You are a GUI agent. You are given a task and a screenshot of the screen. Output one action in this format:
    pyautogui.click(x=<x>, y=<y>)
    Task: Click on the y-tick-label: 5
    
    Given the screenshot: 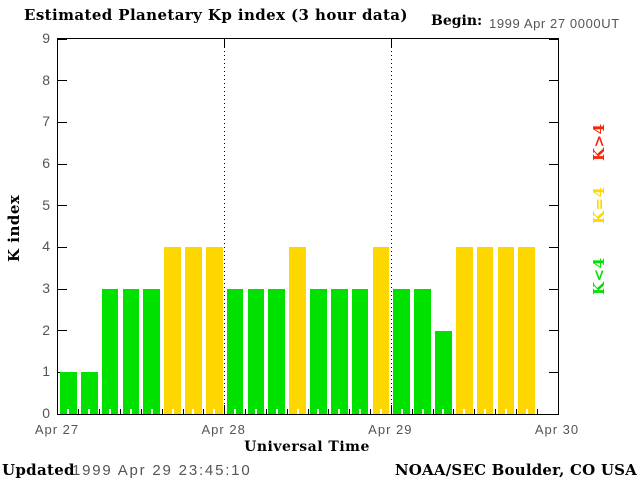 What is the action you would take?
    pyautogui.click(x=46, y=204)
    